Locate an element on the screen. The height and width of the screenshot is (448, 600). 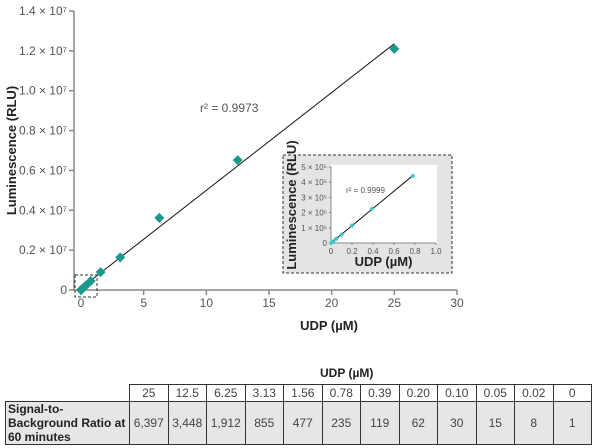
ratio-cell: 8 is located at coordinates (534, 423).